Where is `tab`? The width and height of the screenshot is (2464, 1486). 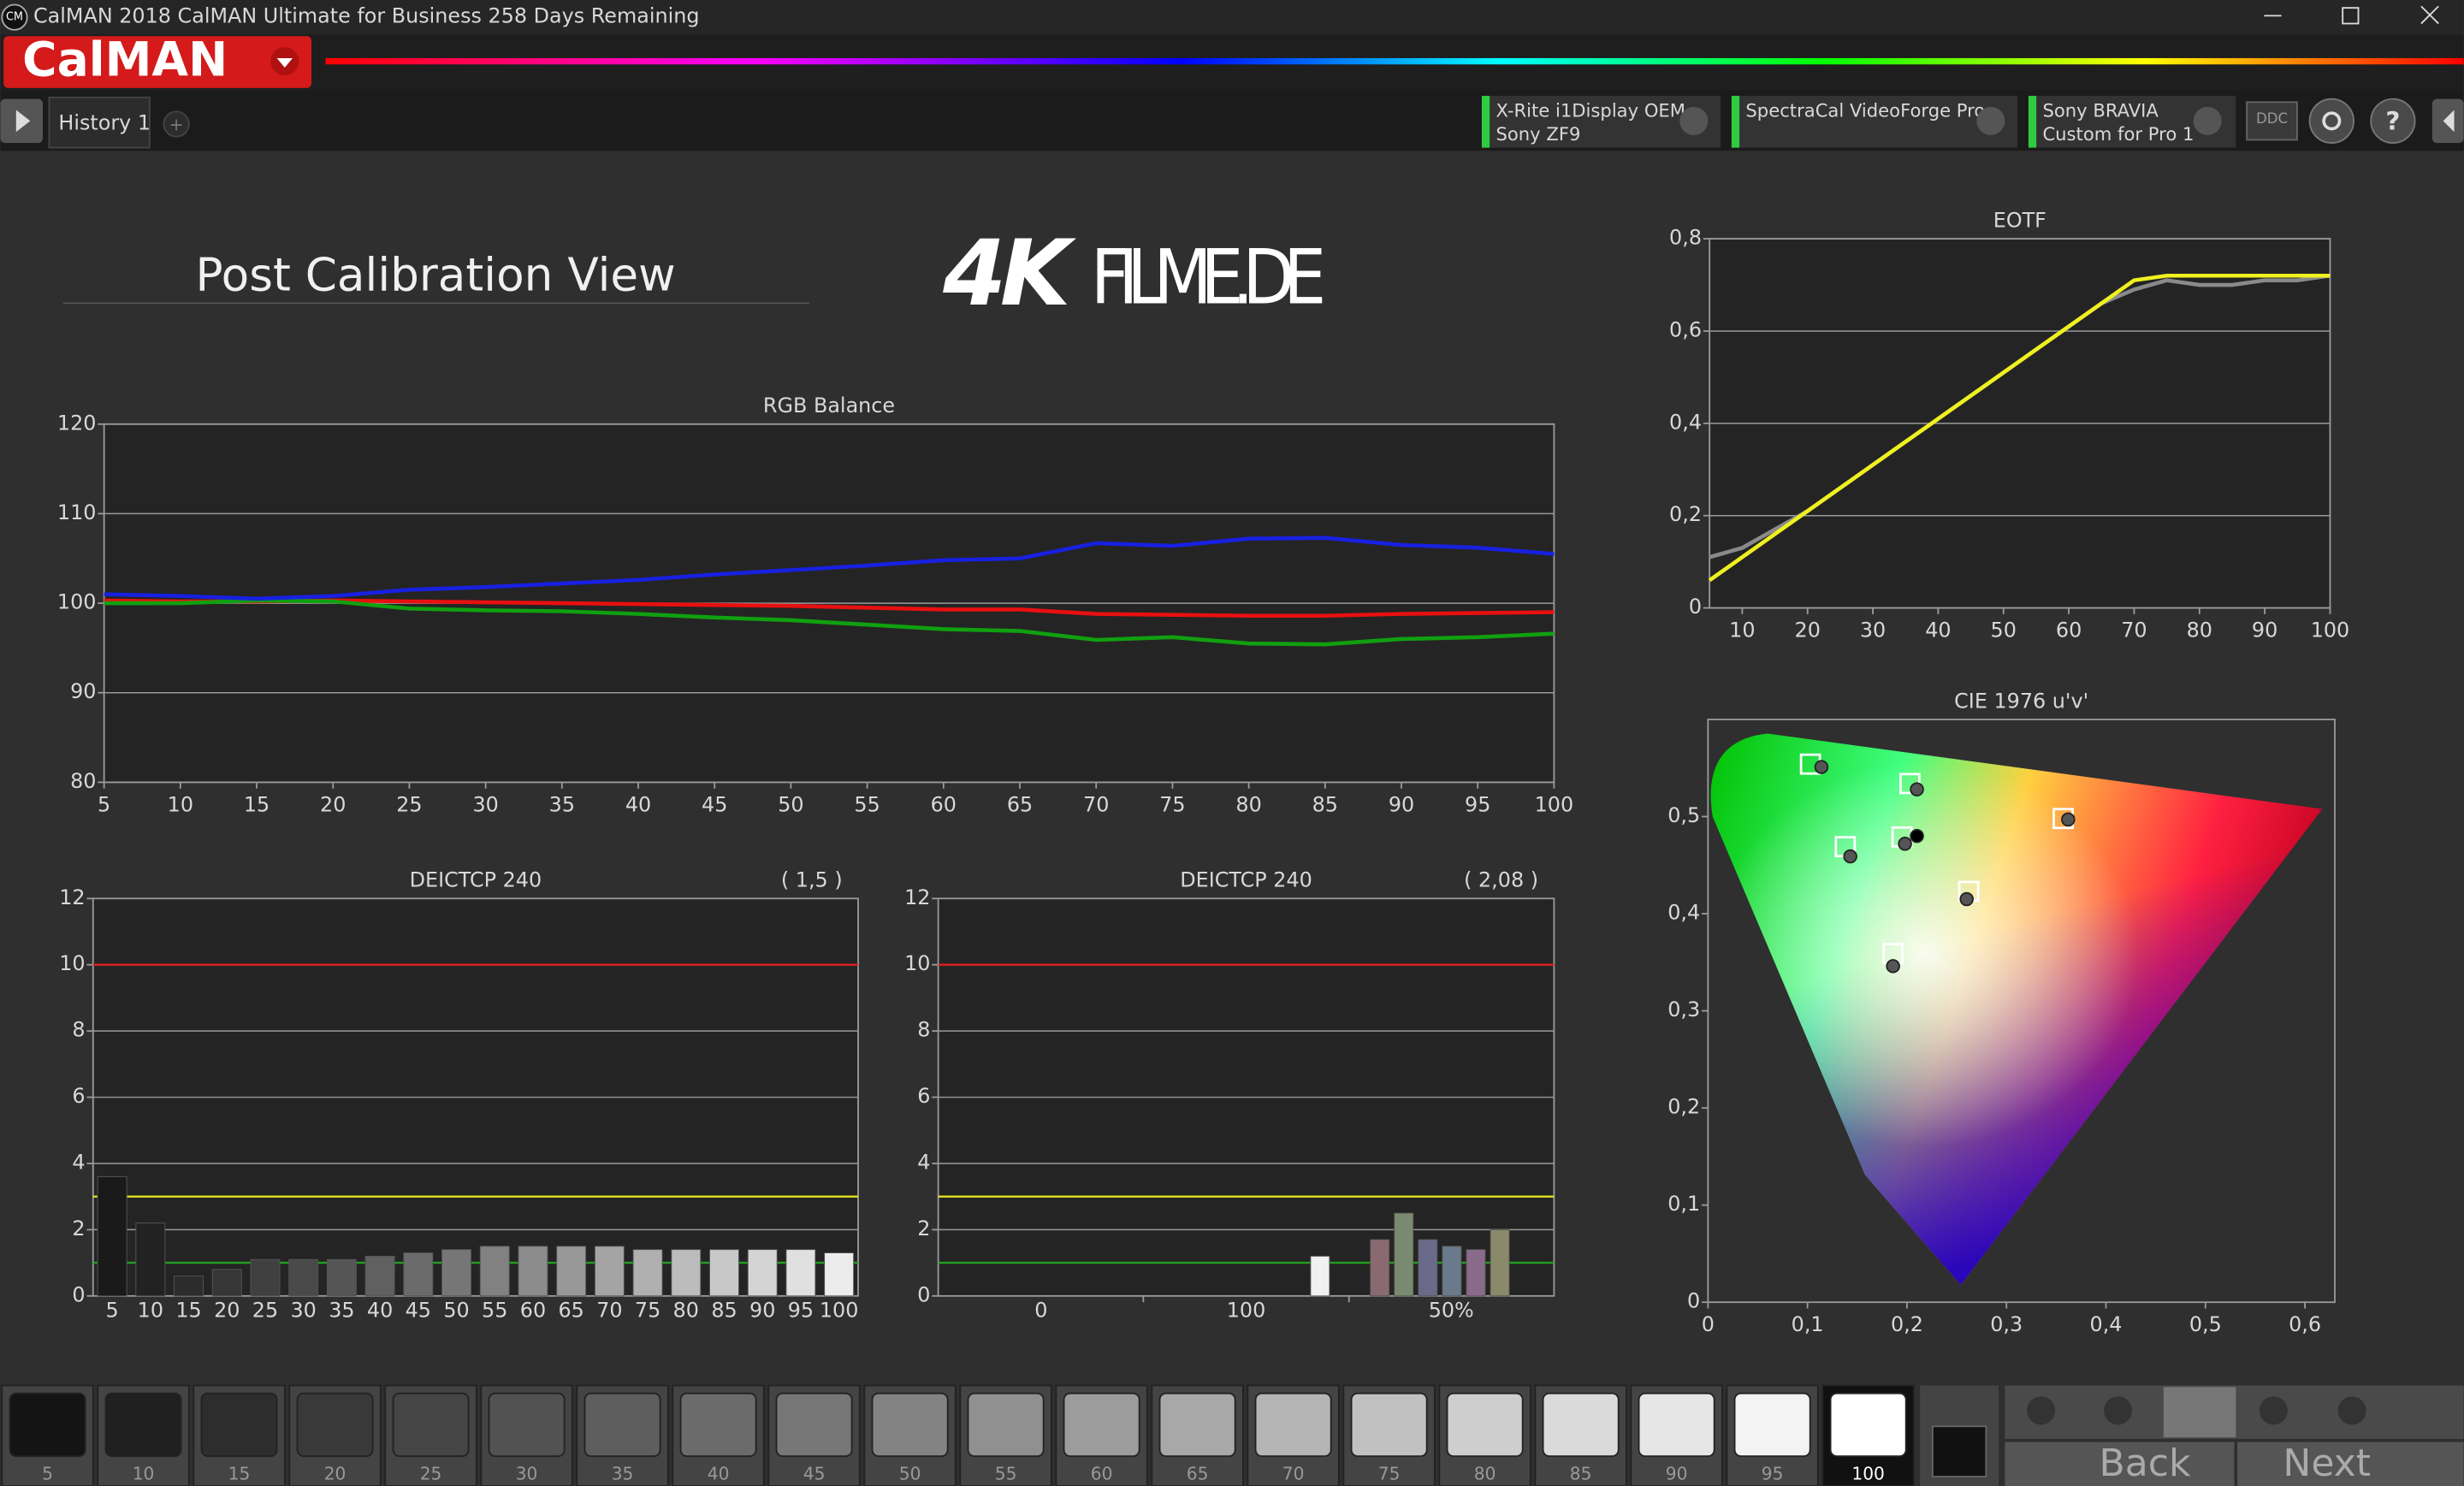 tab is located at coordinates (99, 122).